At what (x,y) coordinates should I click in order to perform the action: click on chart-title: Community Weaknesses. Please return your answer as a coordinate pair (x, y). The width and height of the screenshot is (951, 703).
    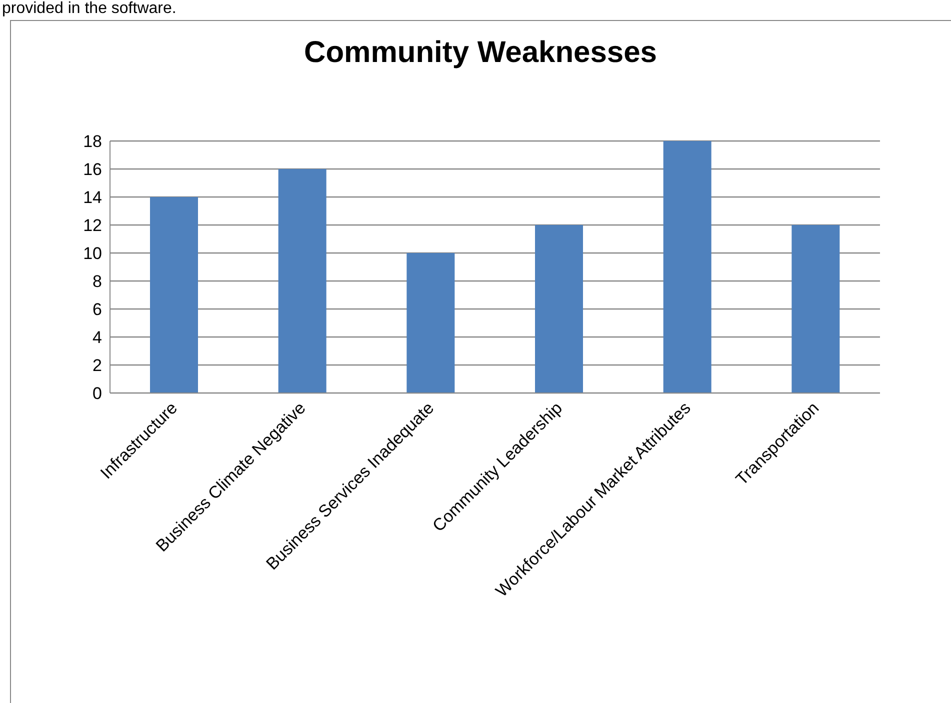
    Looking at the image, I should click on (480, 53).